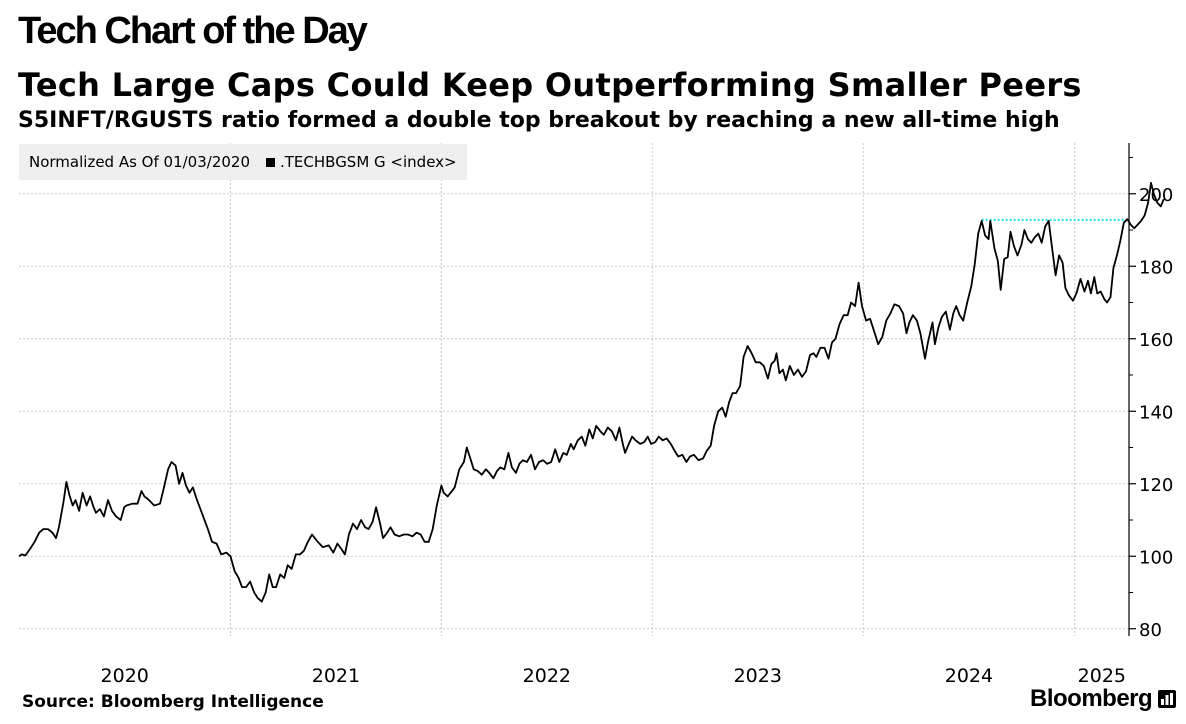  Describe the element at coordinates (270, 162) in the screenshot. I see `legend-swatch` at that location.